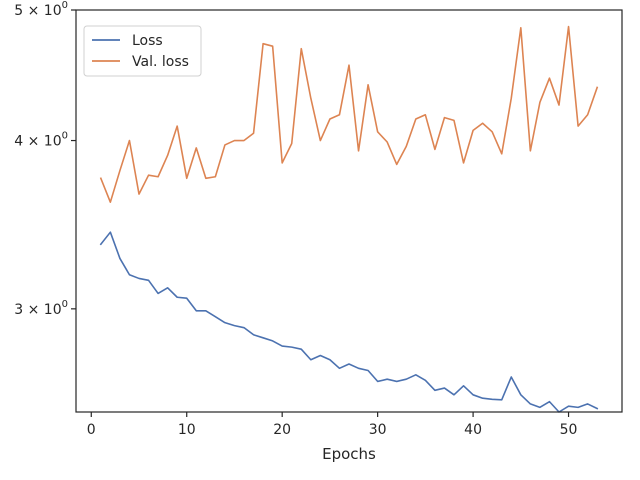  I want to click on x-tick-label: 10, so click(187, 430).